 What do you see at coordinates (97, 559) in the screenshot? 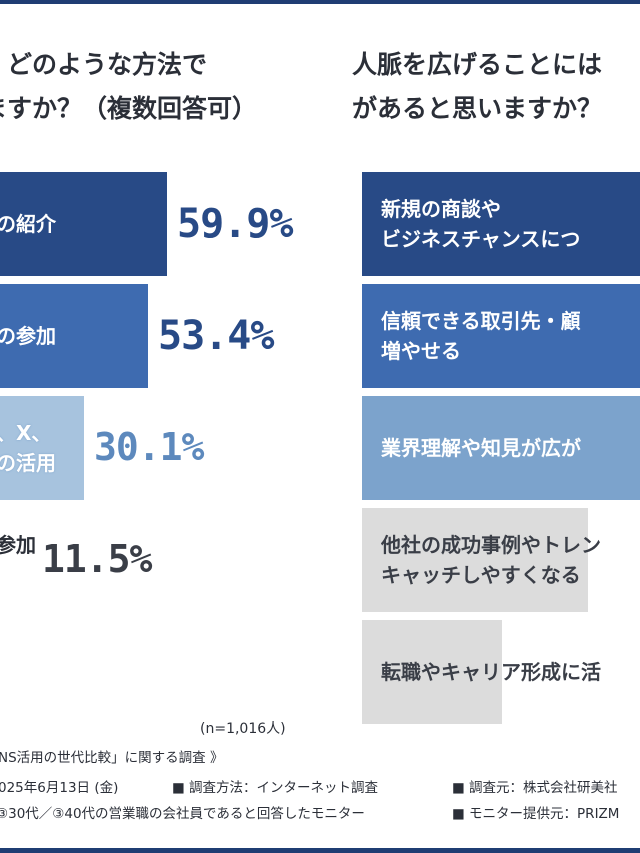
I see `left-bar-value-4: 11.5%` at bounding box center [97, 559].